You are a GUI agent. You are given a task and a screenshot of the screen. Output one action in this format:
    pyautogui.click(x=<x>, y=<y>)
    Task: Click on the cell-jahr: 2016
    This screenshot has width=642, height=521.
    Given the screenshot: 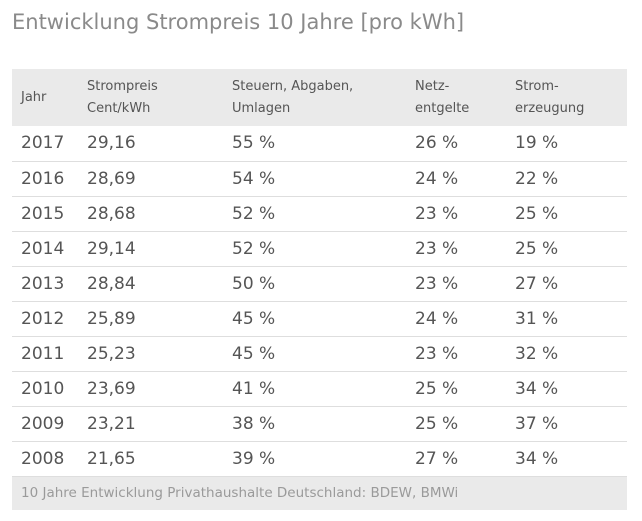 What is the action you would take?
    pyautogui.click(x=43, y=178)
    